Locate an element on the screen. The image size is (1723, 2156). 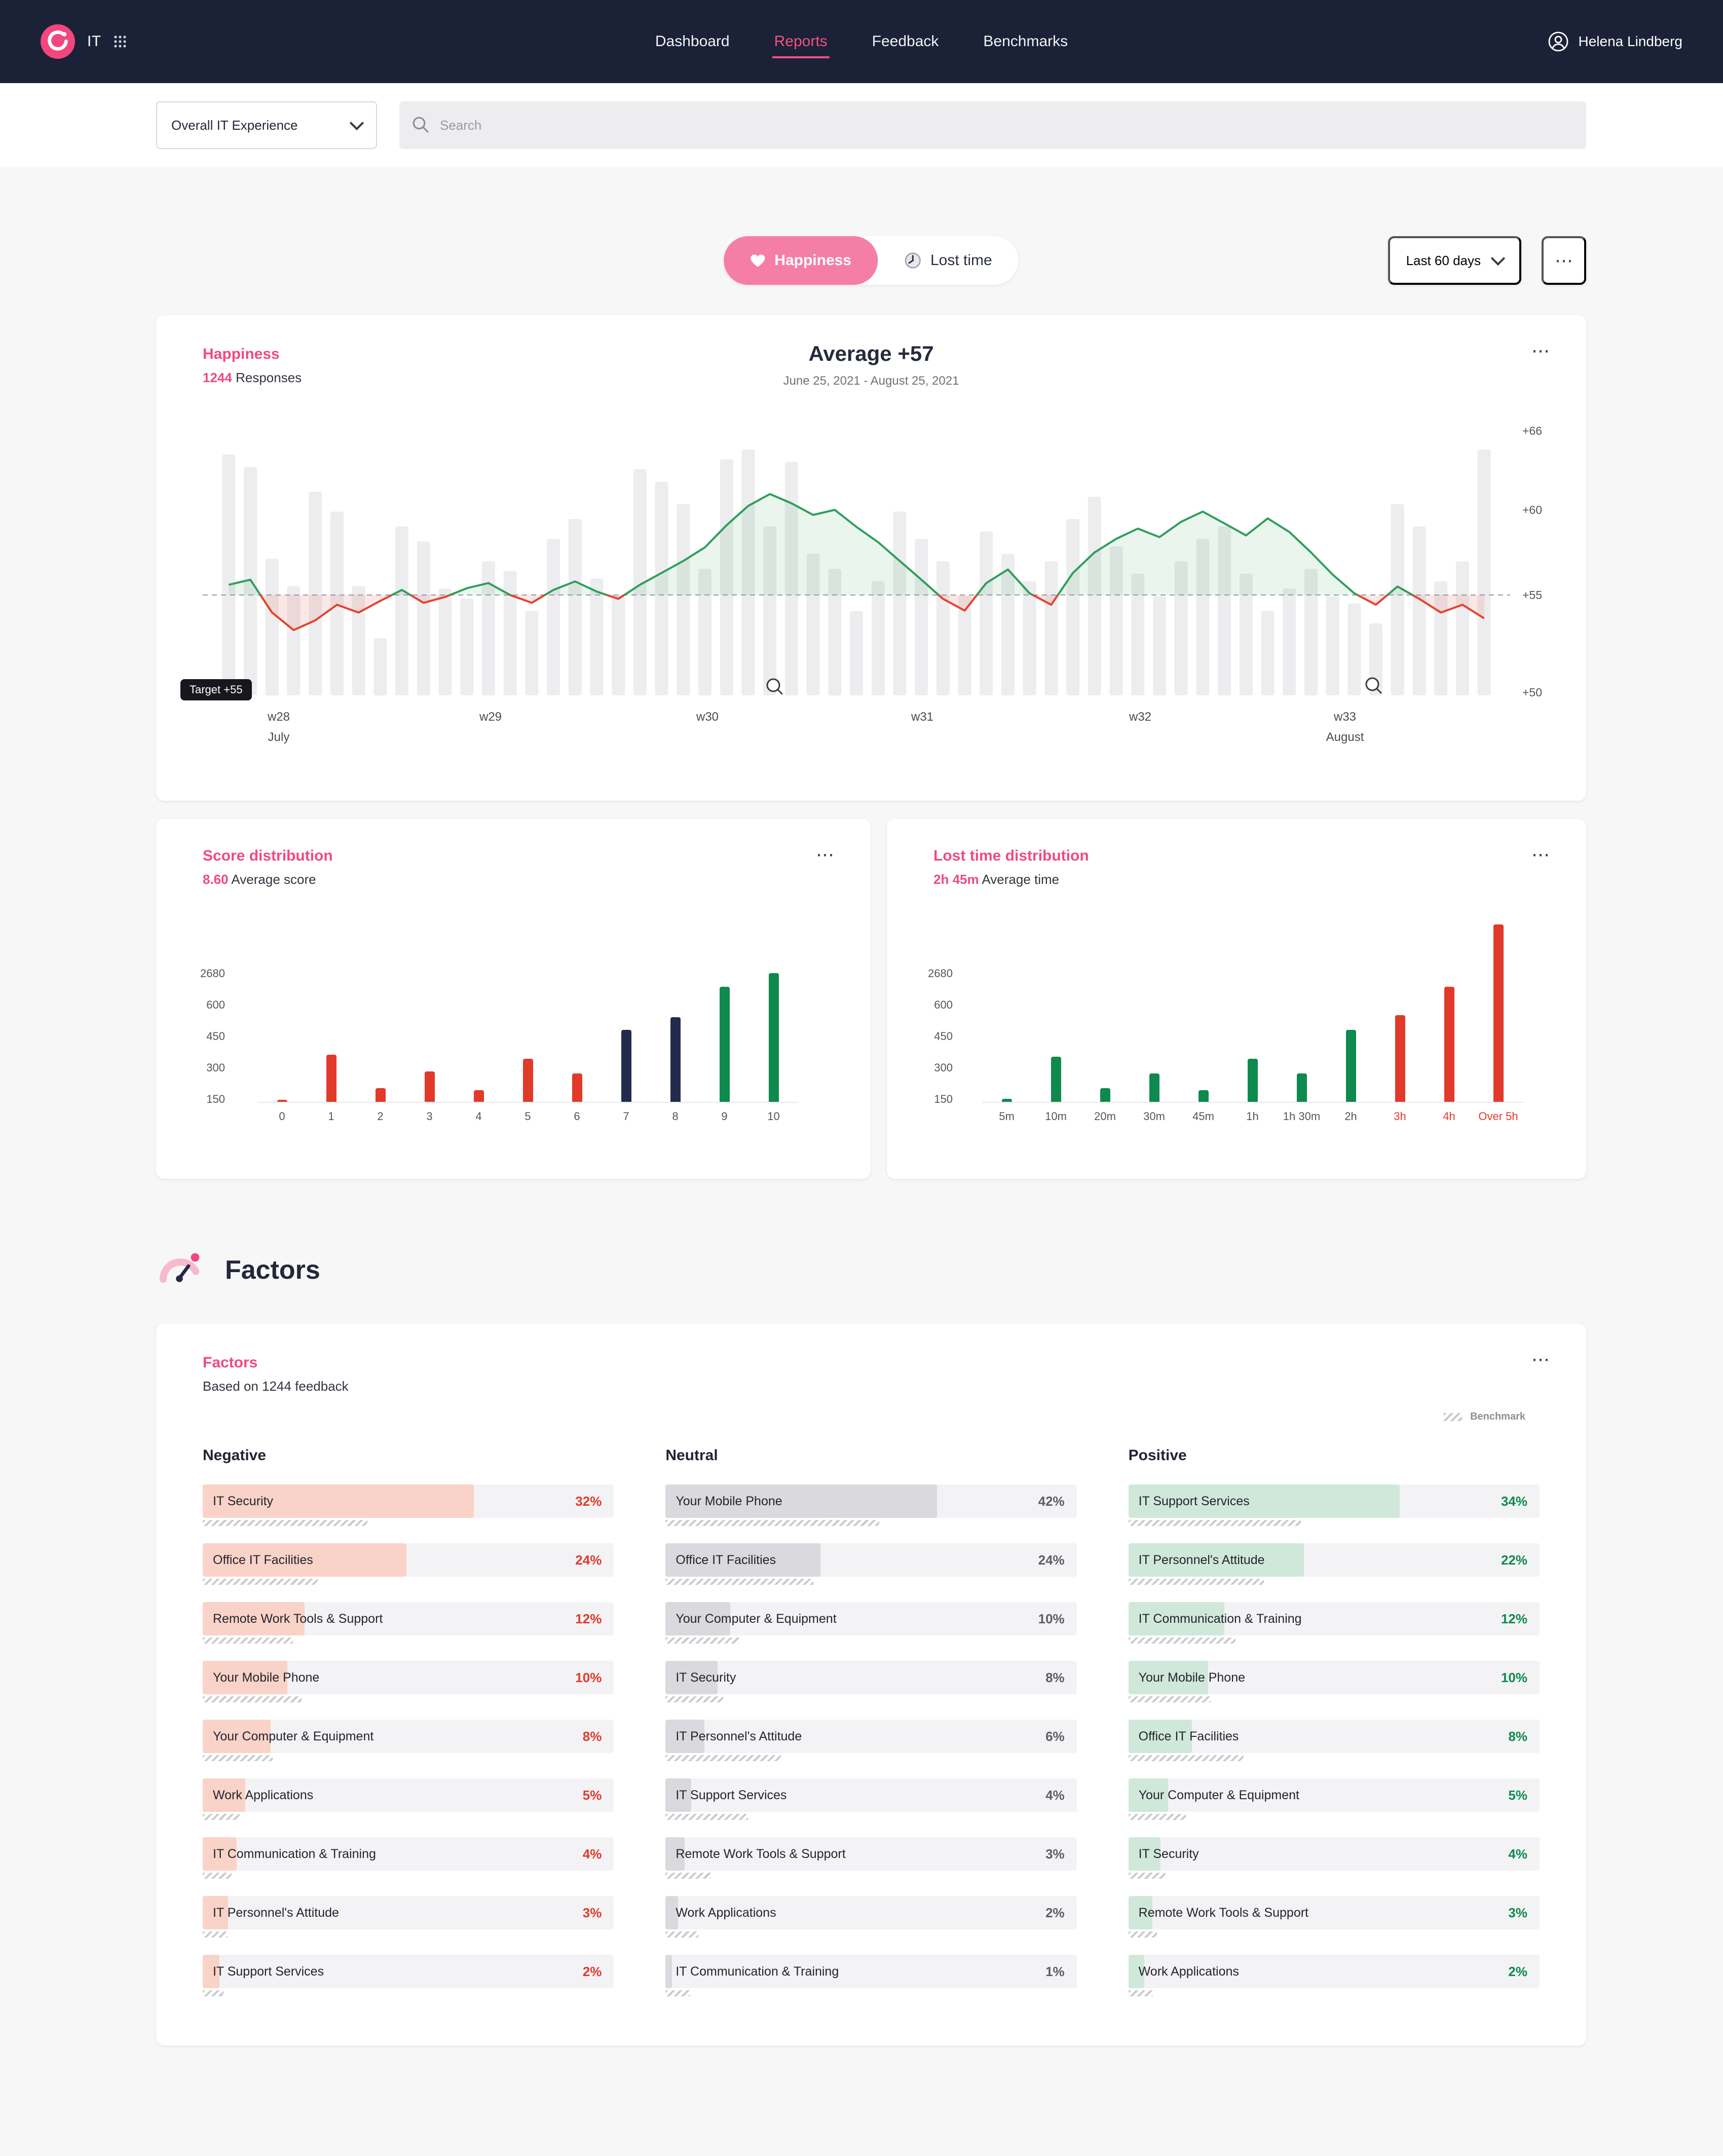
factor-row: IT Security 4% is located at coordinates (1334, 1858).